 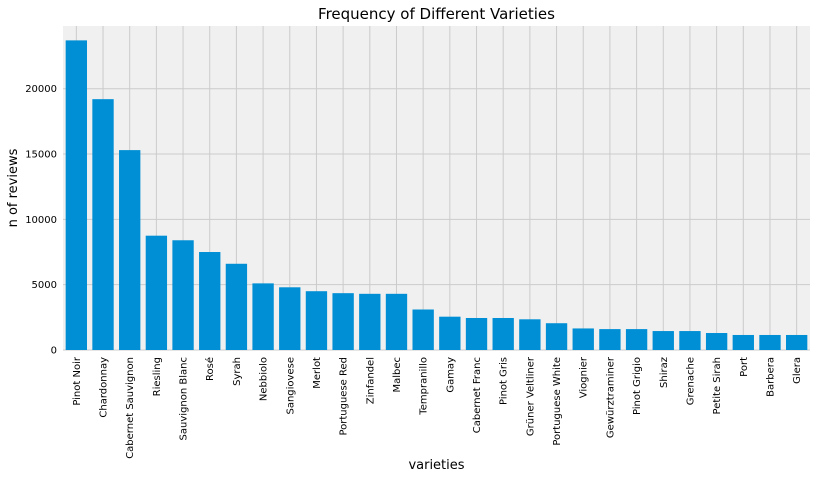 What do you see at coordinates (424, 386) in the screenshot?
I see `x-tick-label: Tempranillo` at bounding box center [424, 386].